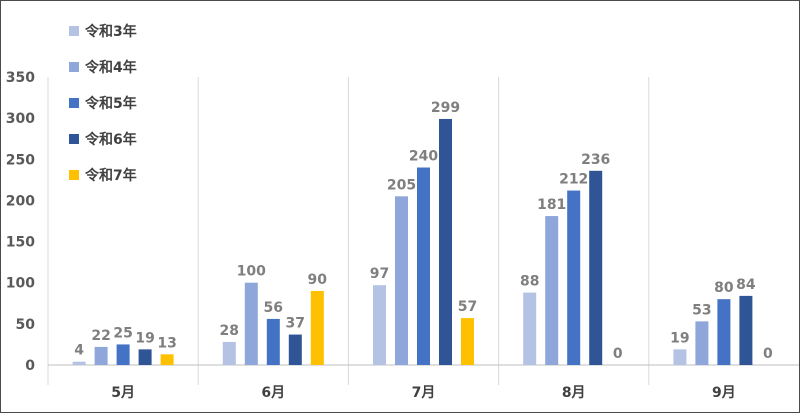 The height and width of the screenshot is (413, 800). Describe the element at coordinates (20, 160) in the screenshot. I see `y-tick-label: 250` at that location.